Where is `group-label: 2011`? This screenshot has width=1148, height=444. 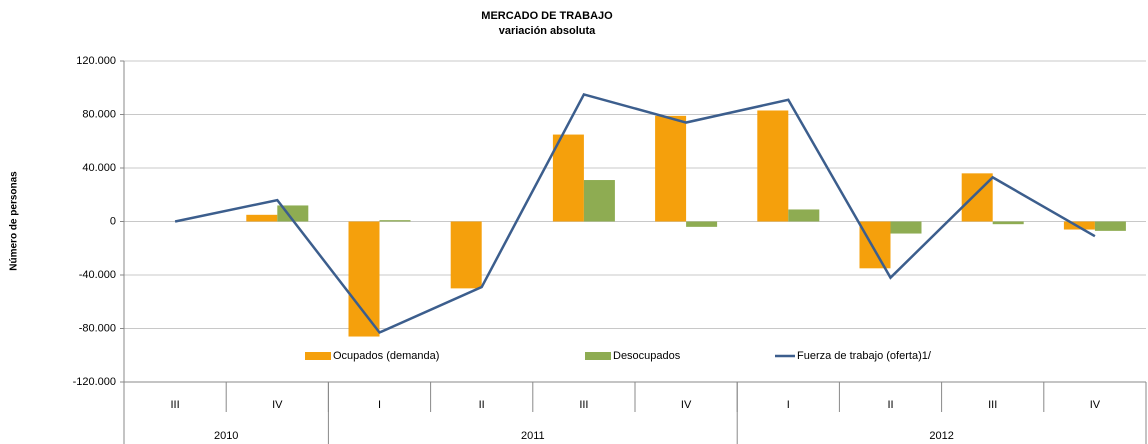
group-label: 2011 is located at coordinates (533, 436).